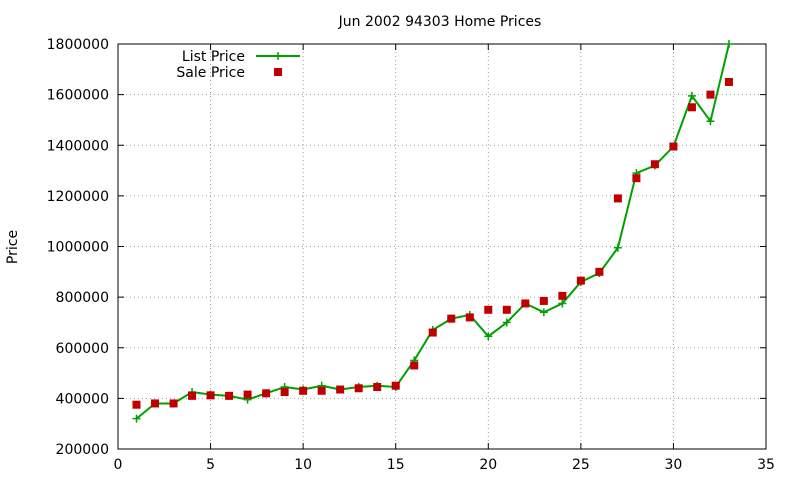  I want to click on y-tick-label: 400000, so click(82, 399).